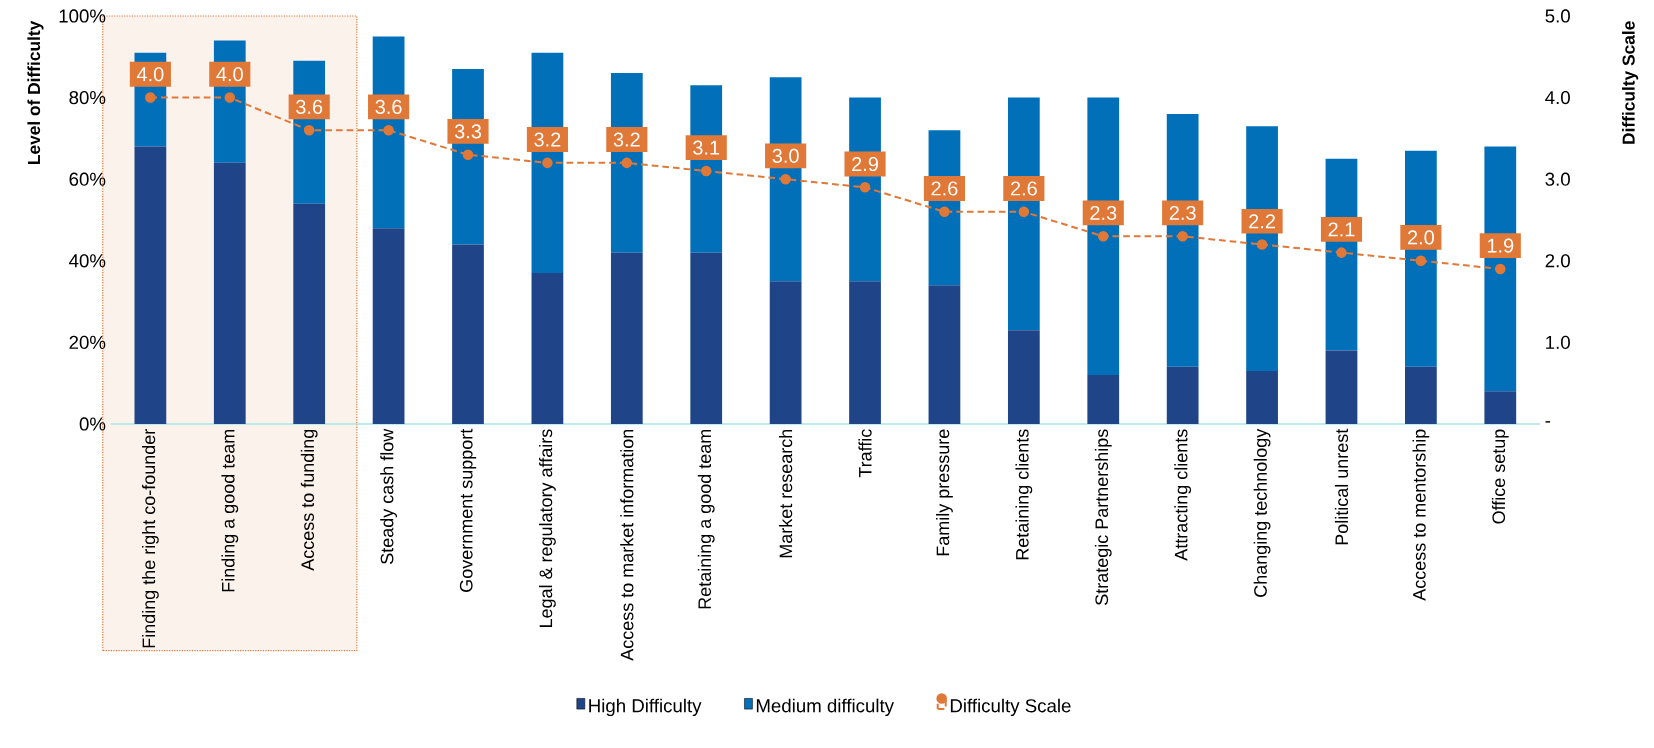  I want to click on x-tick-label: Office setup, so click(1500, 476).